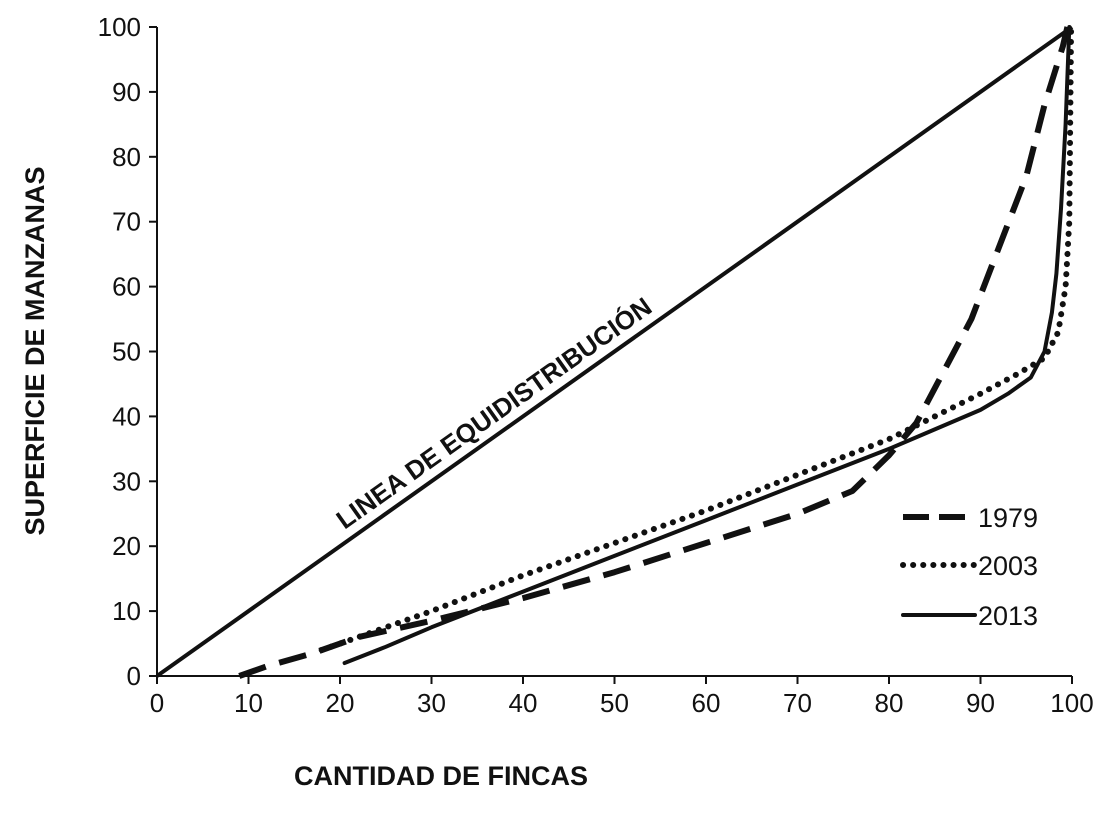  I want to click on y-axis-title: SUPERFICIE DE MANZANAS, so click(35, 350).